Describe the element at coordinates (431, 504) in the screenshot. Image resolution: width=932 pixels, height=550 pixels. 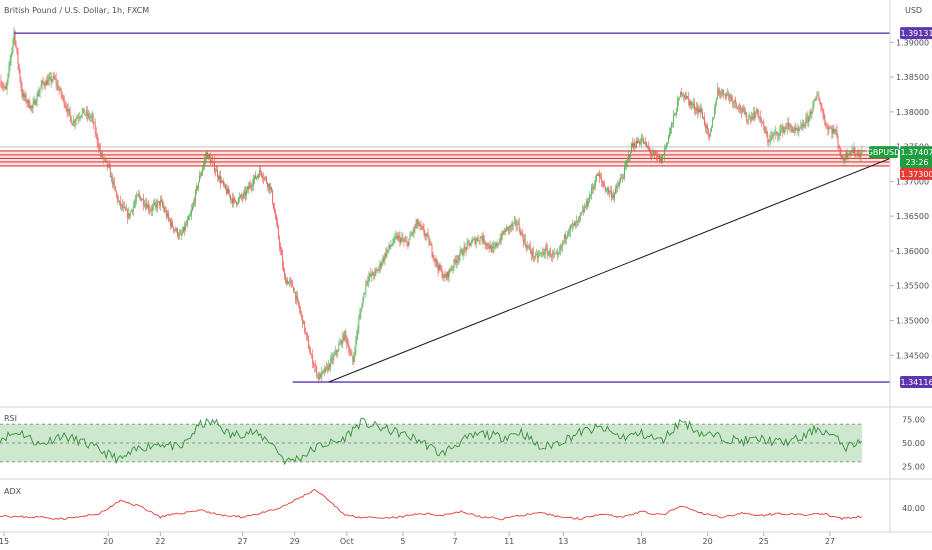
I see `adx-line` at that location.